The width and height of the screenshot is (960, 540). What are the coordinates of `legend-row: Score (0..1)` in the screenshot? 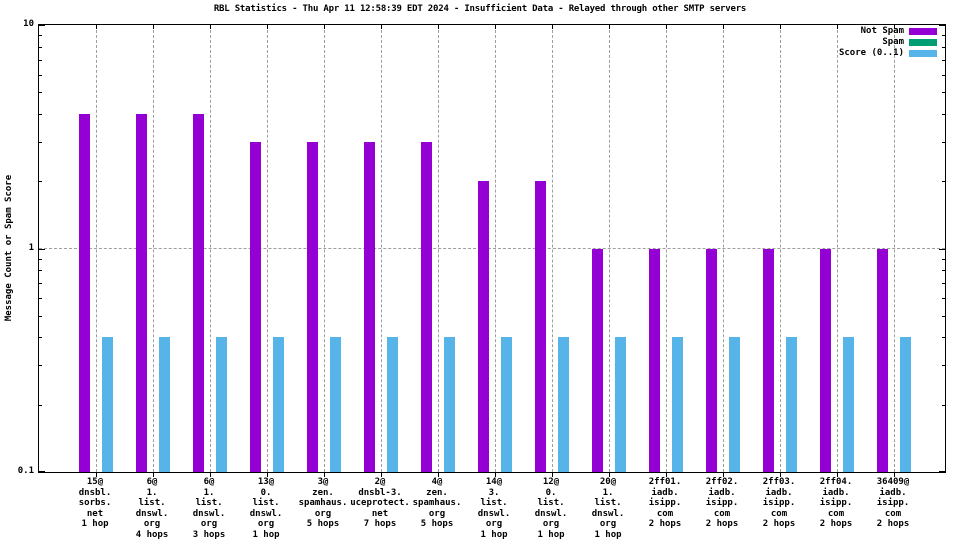 It's located at (888, 53).